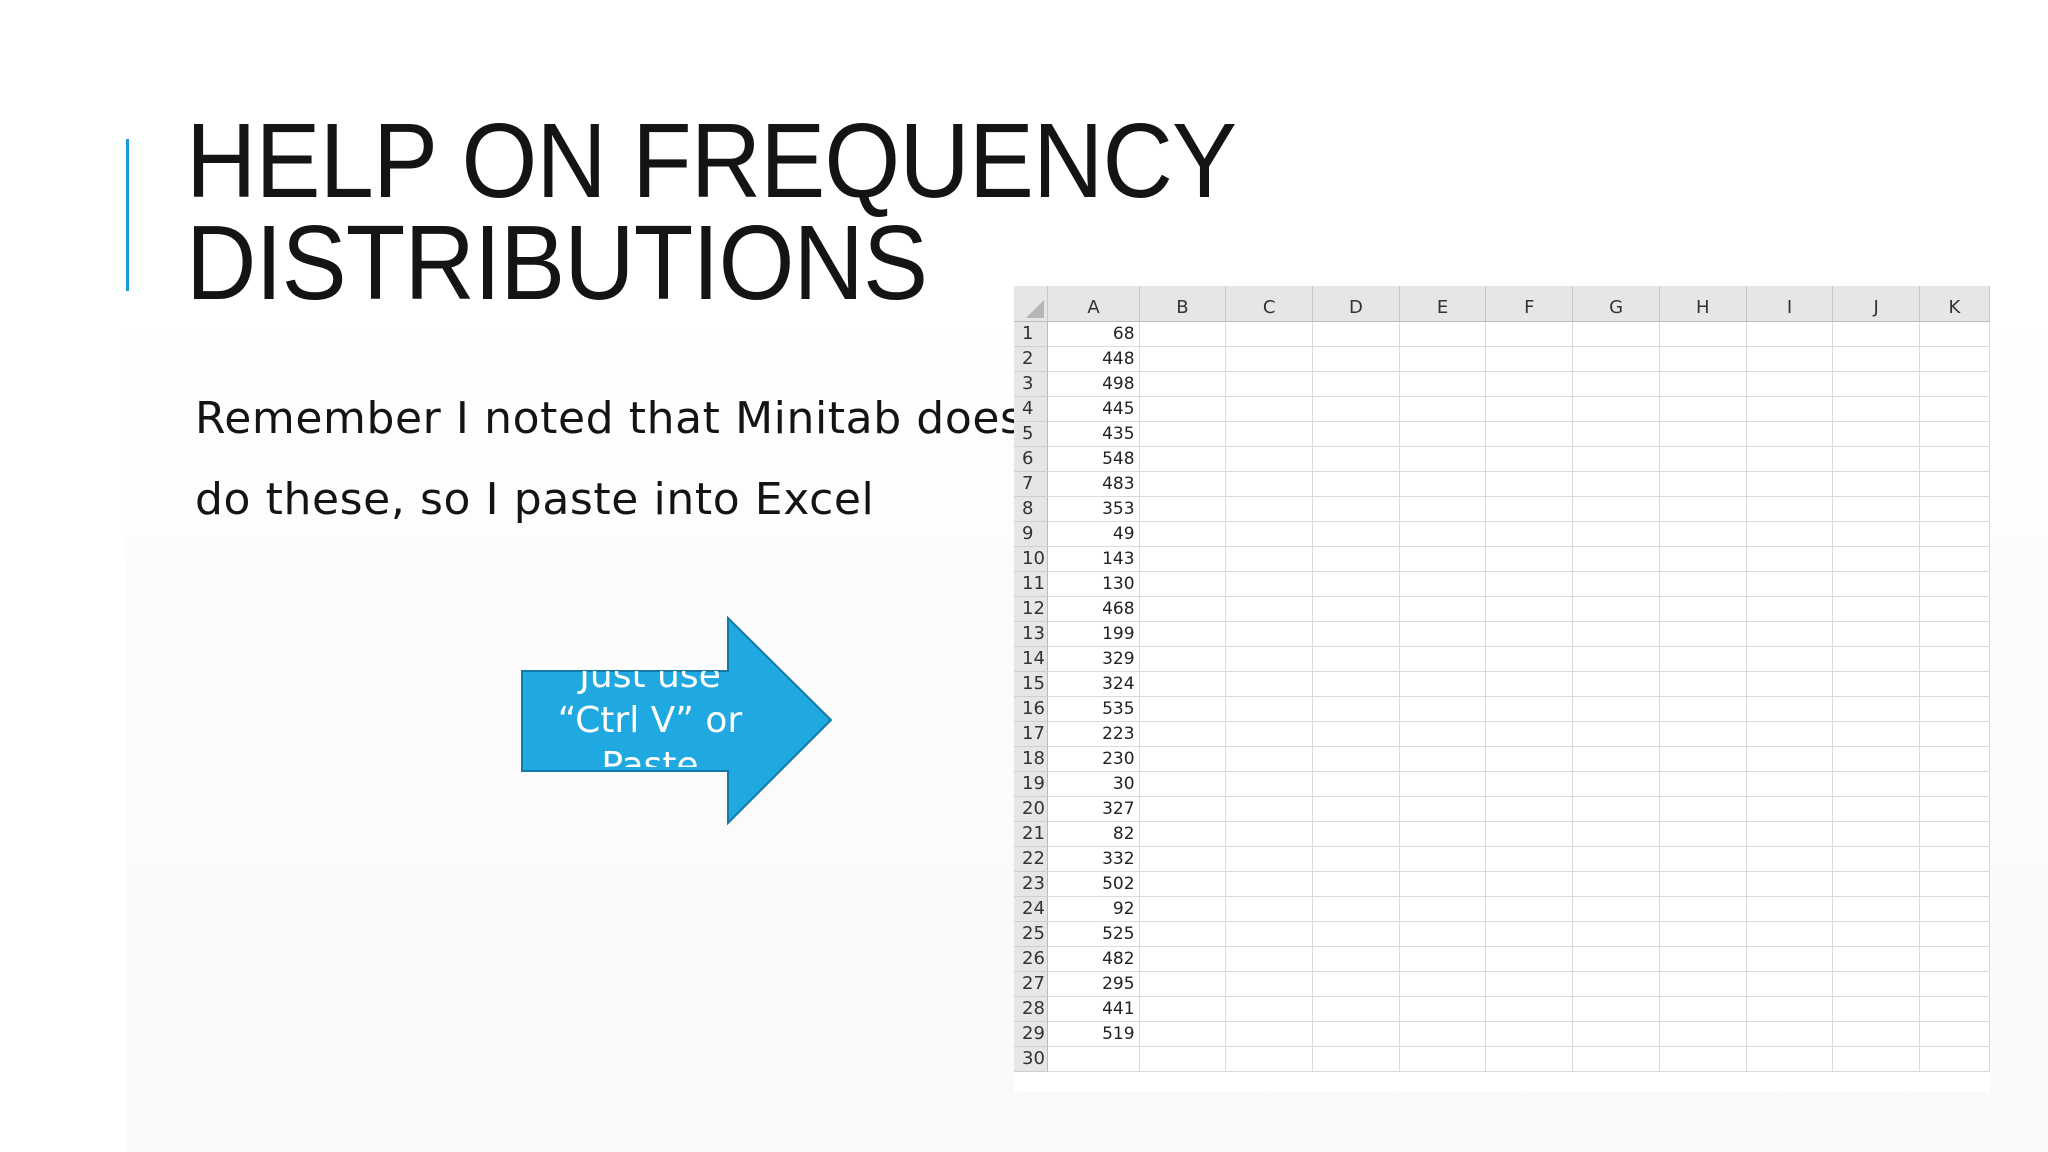 Image resolution: width=2048 pixels, height=1152 pixels. What do you see at coordinates (1443, 784) in the screenshot?
I see `cell-e19` at bounding box center [1443, 784].